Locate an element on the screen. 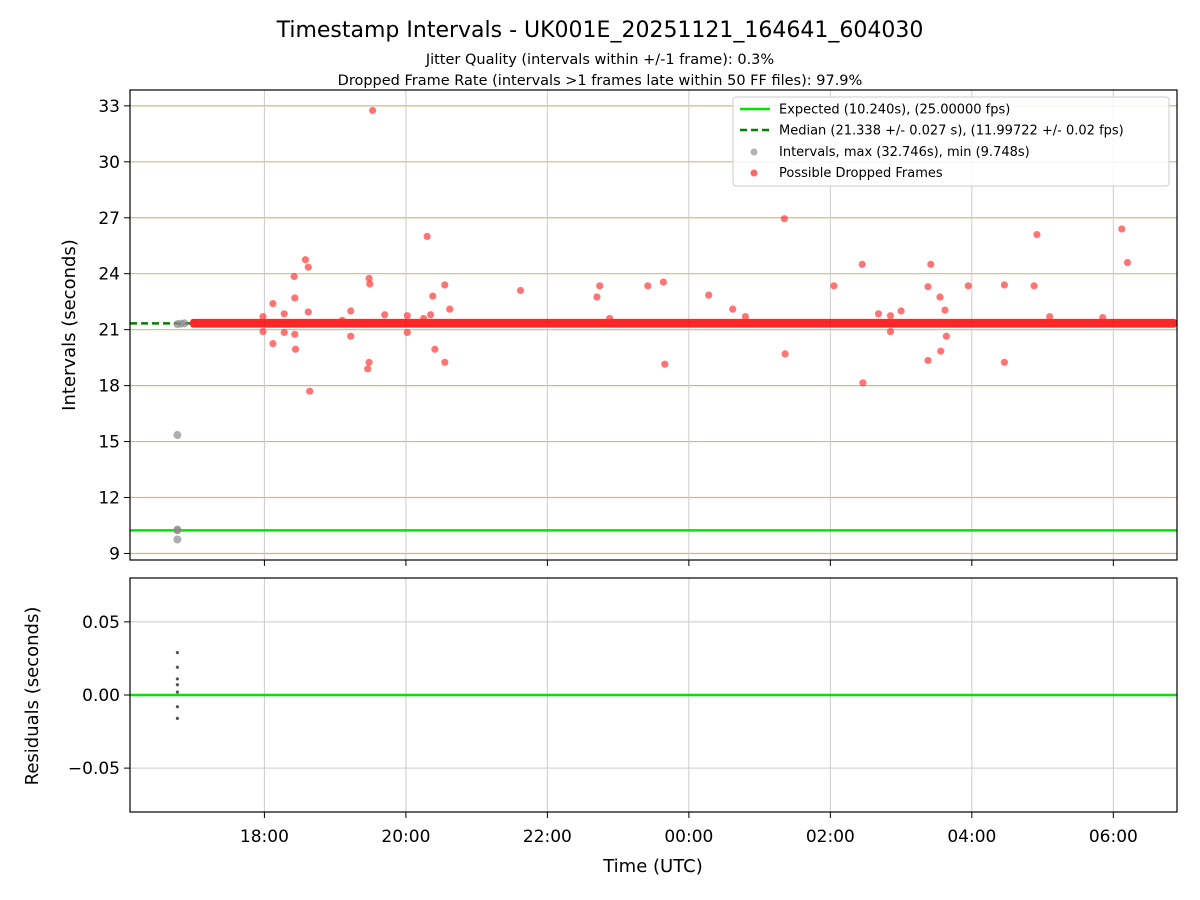 This screenshot has height=900, width=1200. intervals-y-tick-label: 24 is located at coordinates (109, 275).